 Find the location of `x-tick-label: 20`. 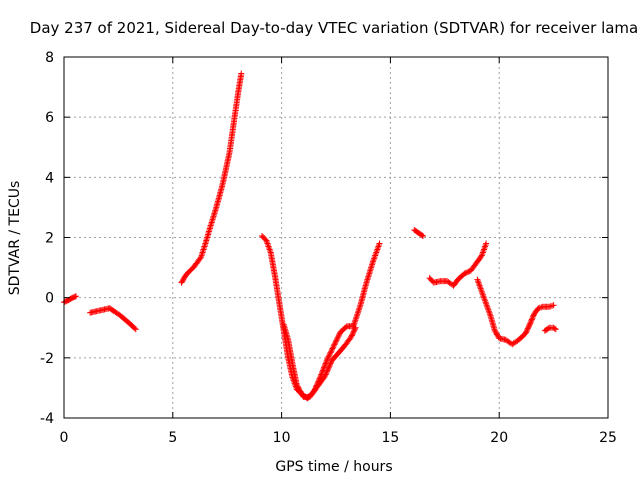

x-tick-label: 20 is located at coordinates (499, 438).